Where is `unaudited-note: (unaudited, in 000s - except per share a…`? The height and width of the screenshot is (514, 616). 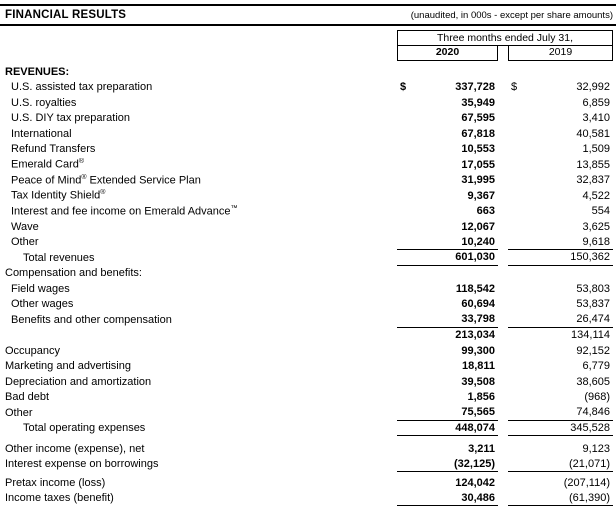
unaudited-note: (unaudited, in 000s - except per share a… is located at coordinates (511, 15).